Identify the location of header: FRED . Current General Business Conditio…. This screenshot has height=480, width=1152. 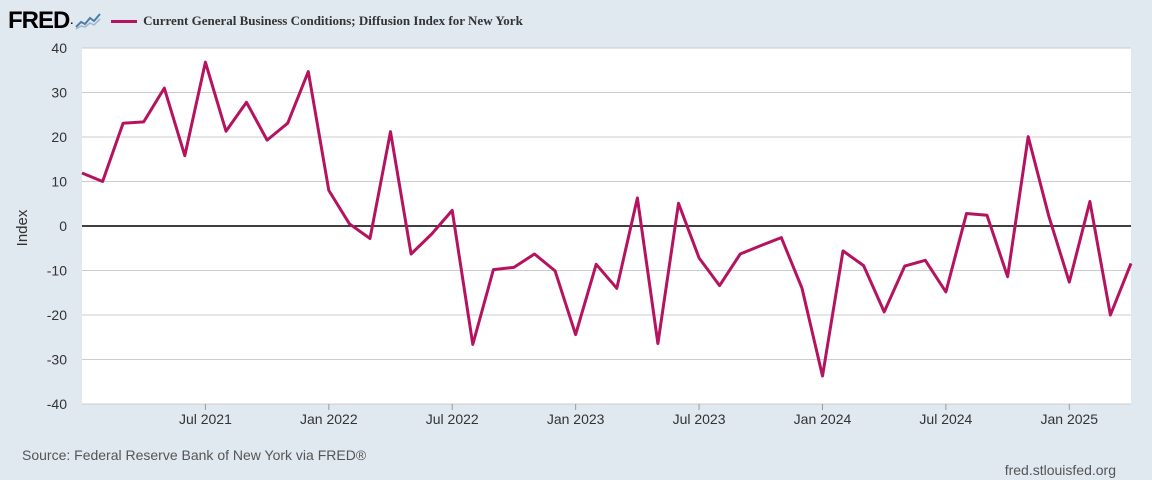
(265, 21).